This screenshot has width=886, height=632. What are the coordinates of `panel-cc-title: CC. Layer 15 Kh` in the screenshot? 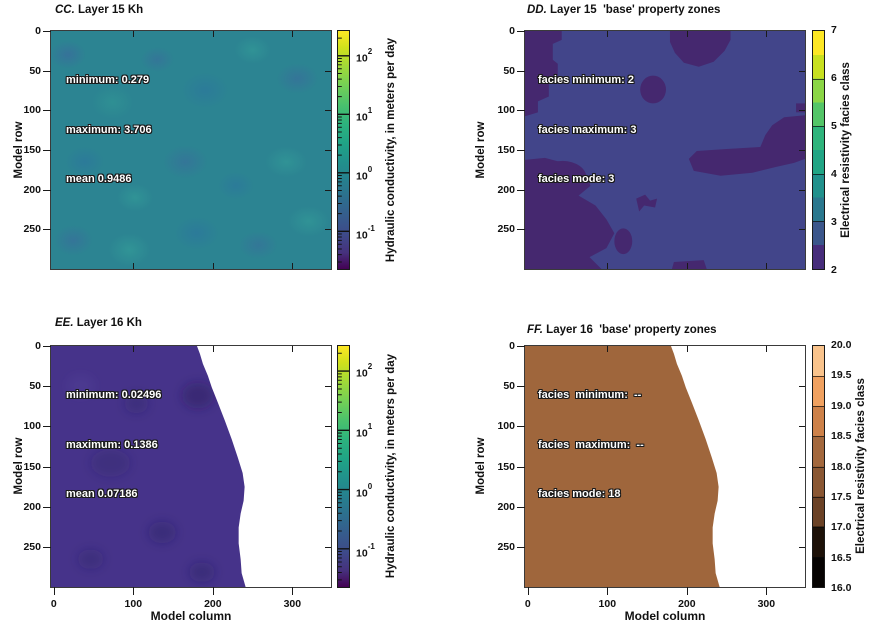 It's located at (99, 10).